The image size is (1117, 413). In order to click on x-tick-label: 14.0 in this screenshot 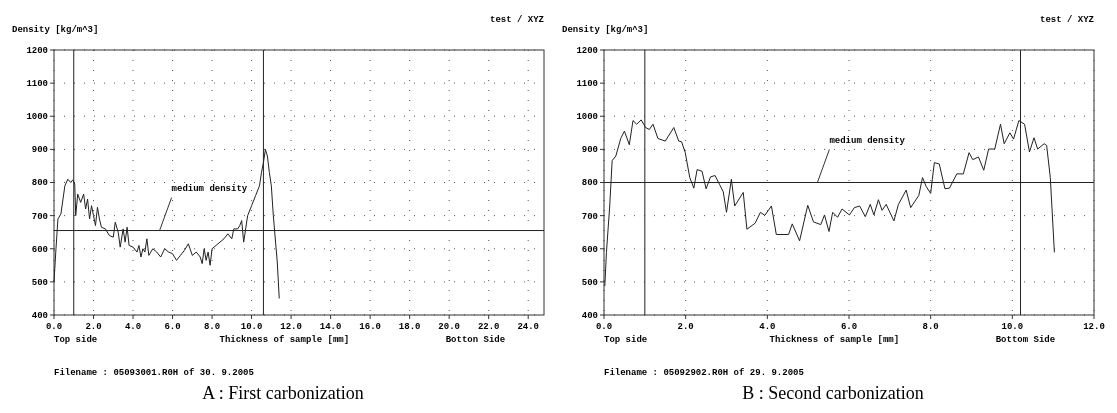, I will do `click(330, 327)`.